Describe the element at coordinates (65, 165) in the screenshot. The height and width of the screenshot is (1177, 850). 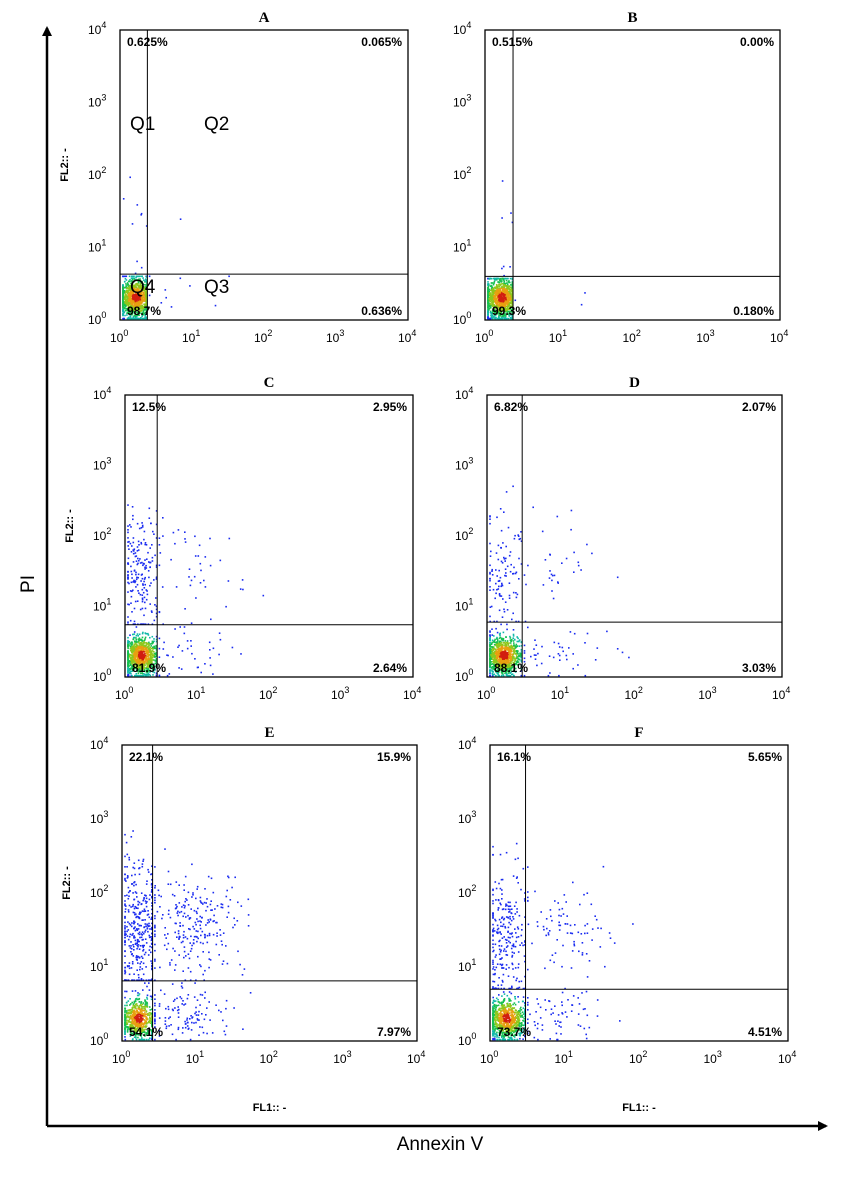
I see `y-axis-label: FL2:: -` at that location.